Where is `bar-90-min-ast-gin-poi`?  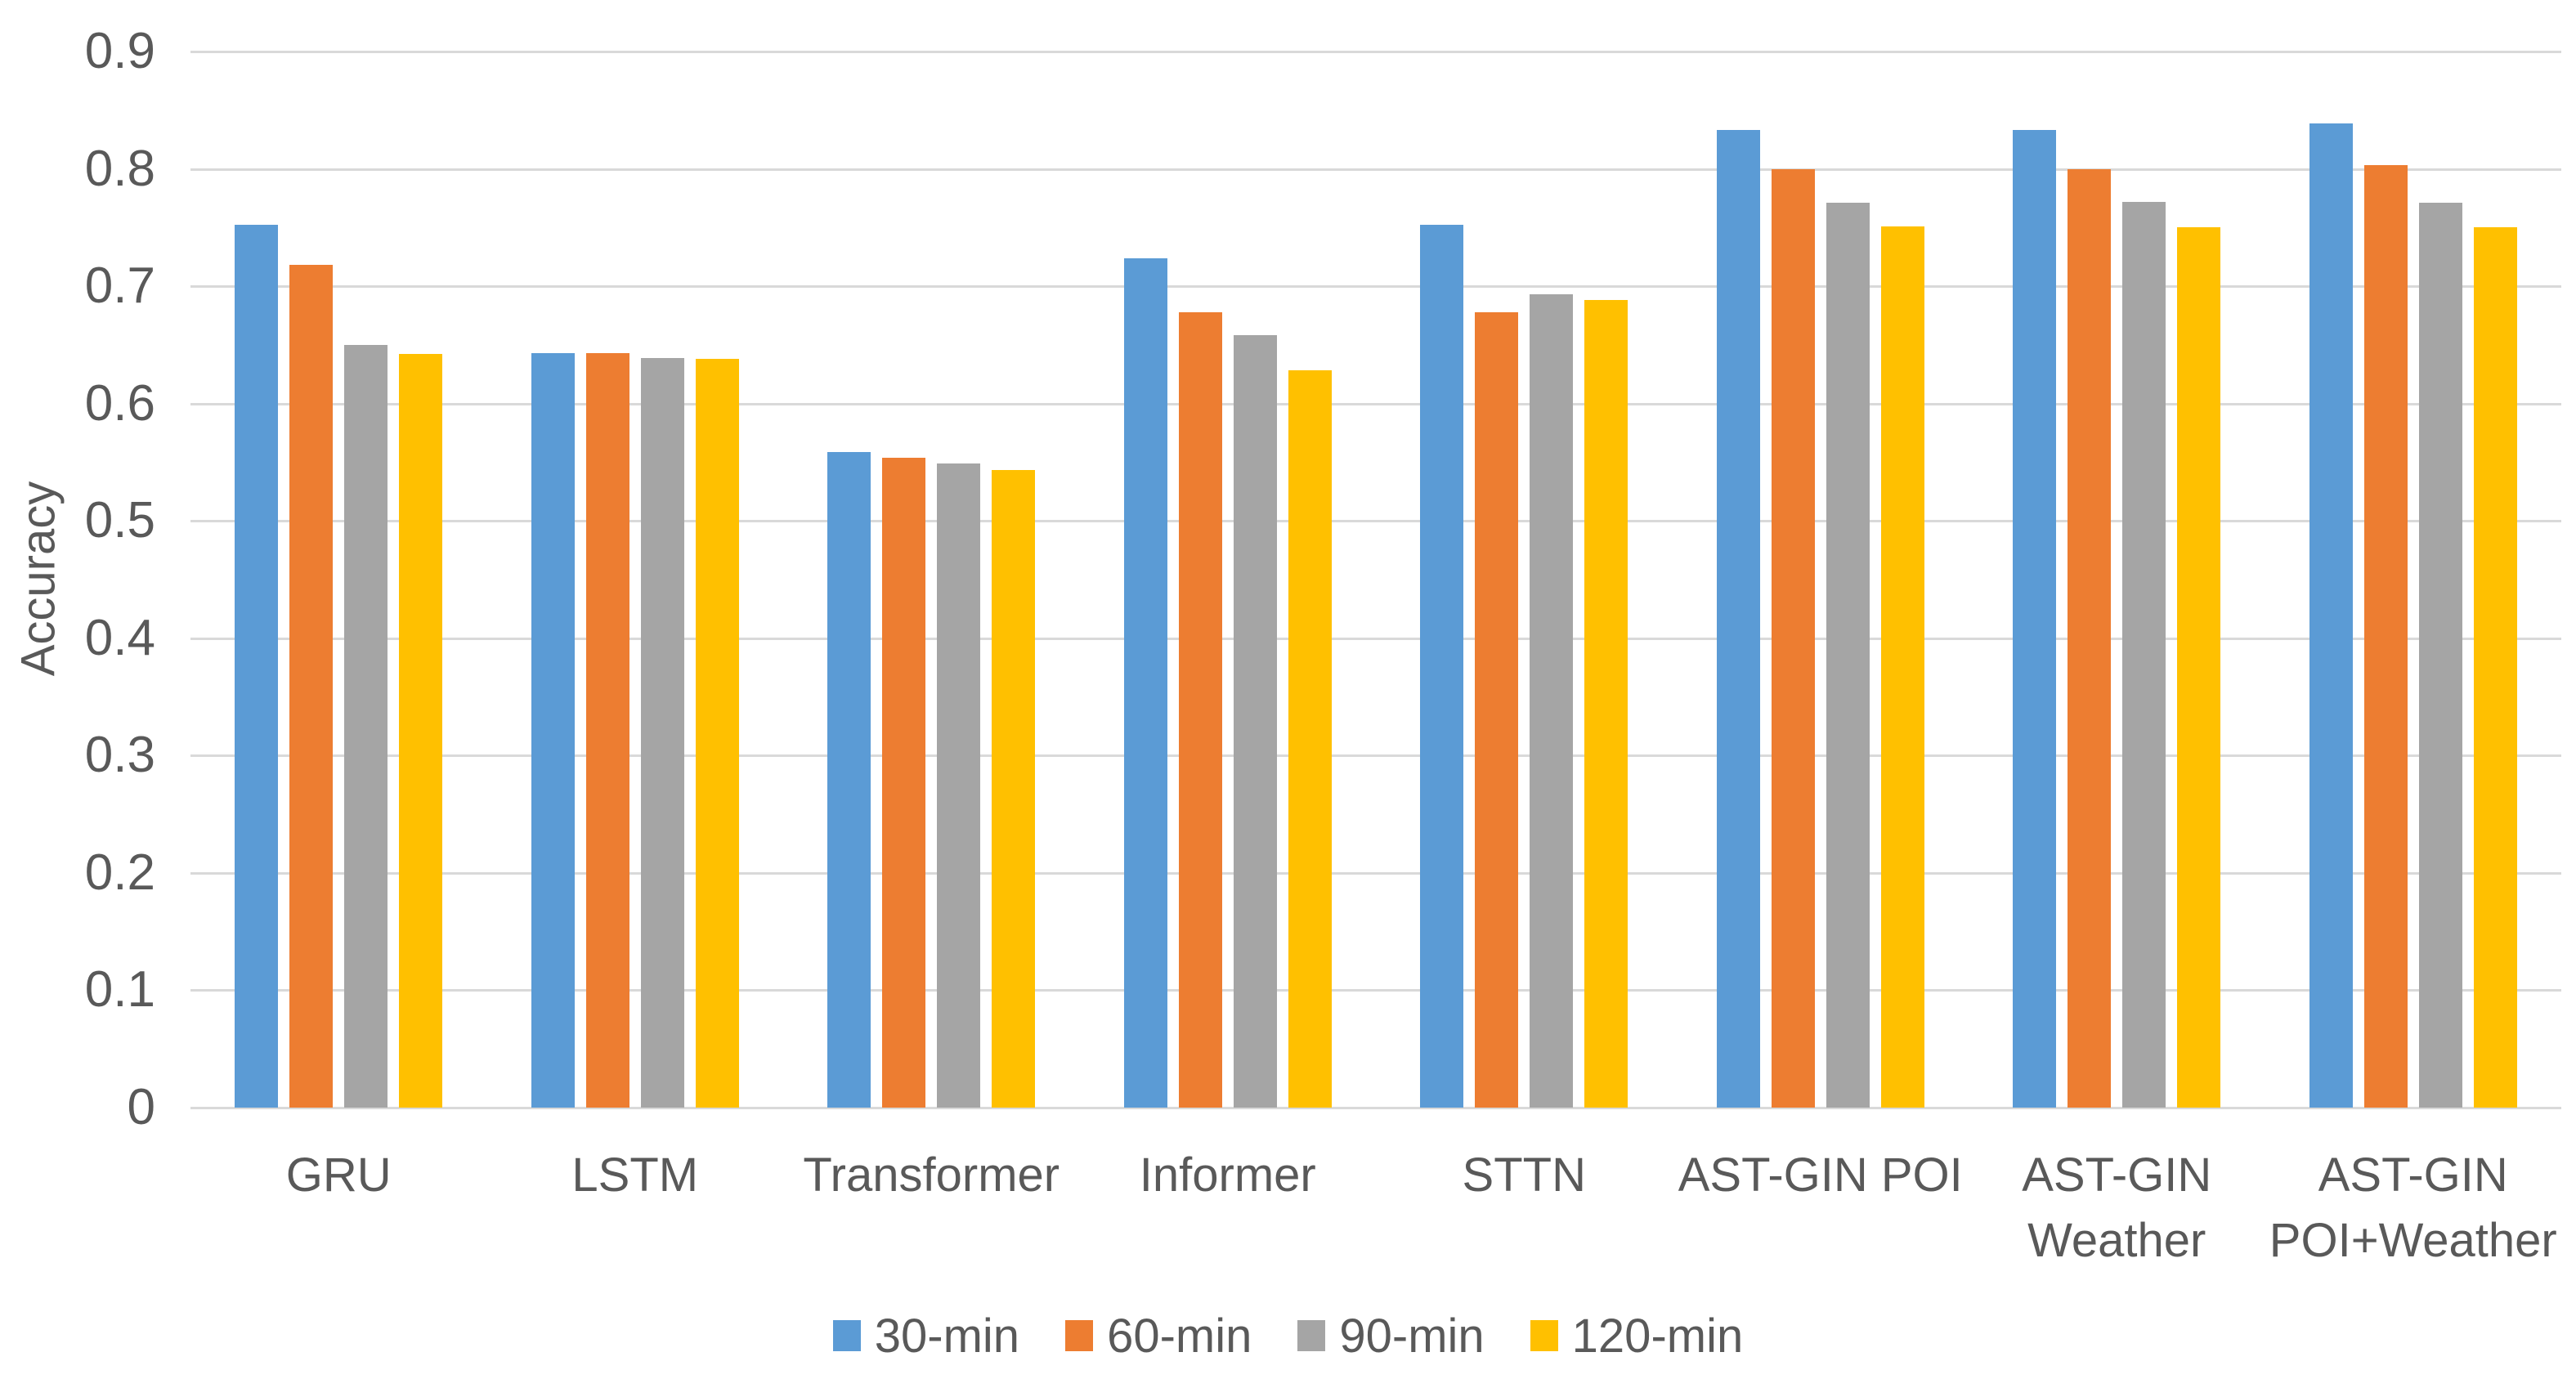 bar-90-min-ast-gin-poi is located at coordinates (1848, 655).